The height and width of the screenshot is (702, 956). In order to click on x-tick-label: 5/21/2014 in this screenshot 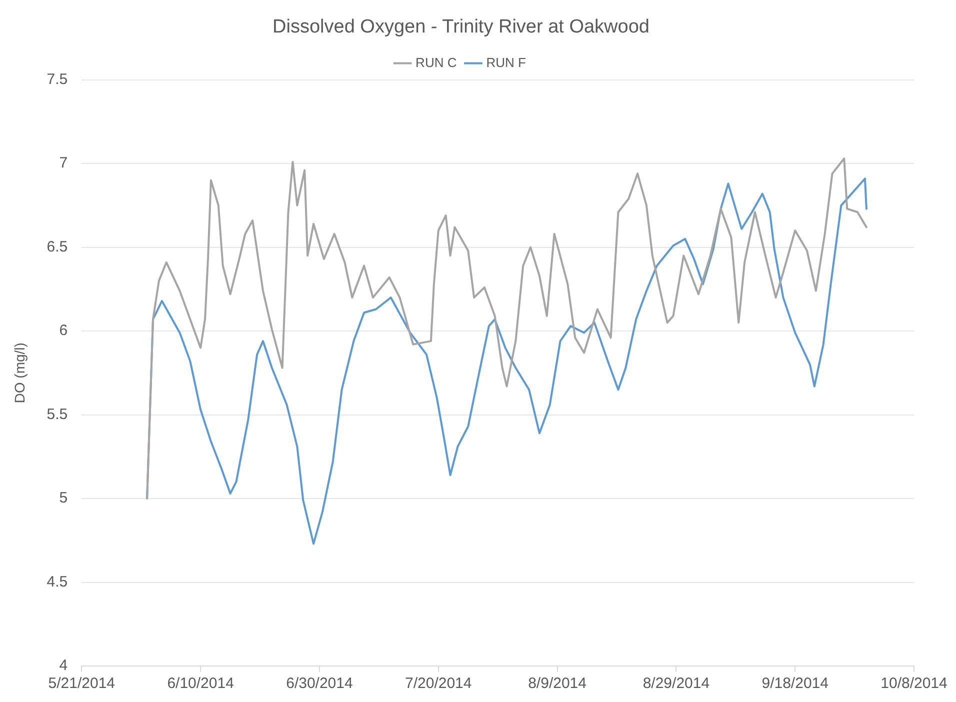, I will do `click(82, 683)`.